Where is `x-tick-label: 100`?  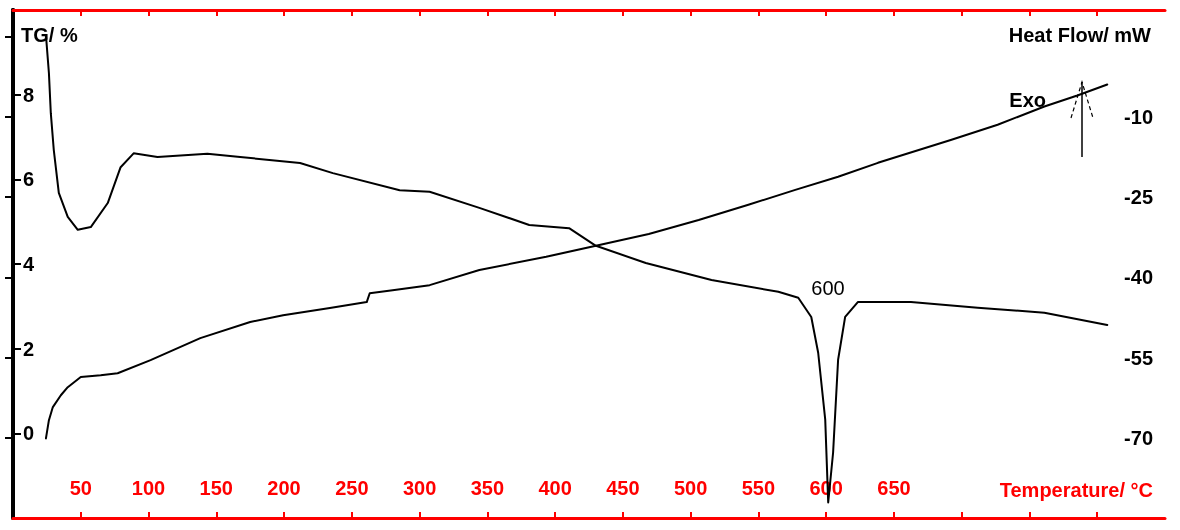
x-tick-label: 100 is located at coordinates (148, 488).